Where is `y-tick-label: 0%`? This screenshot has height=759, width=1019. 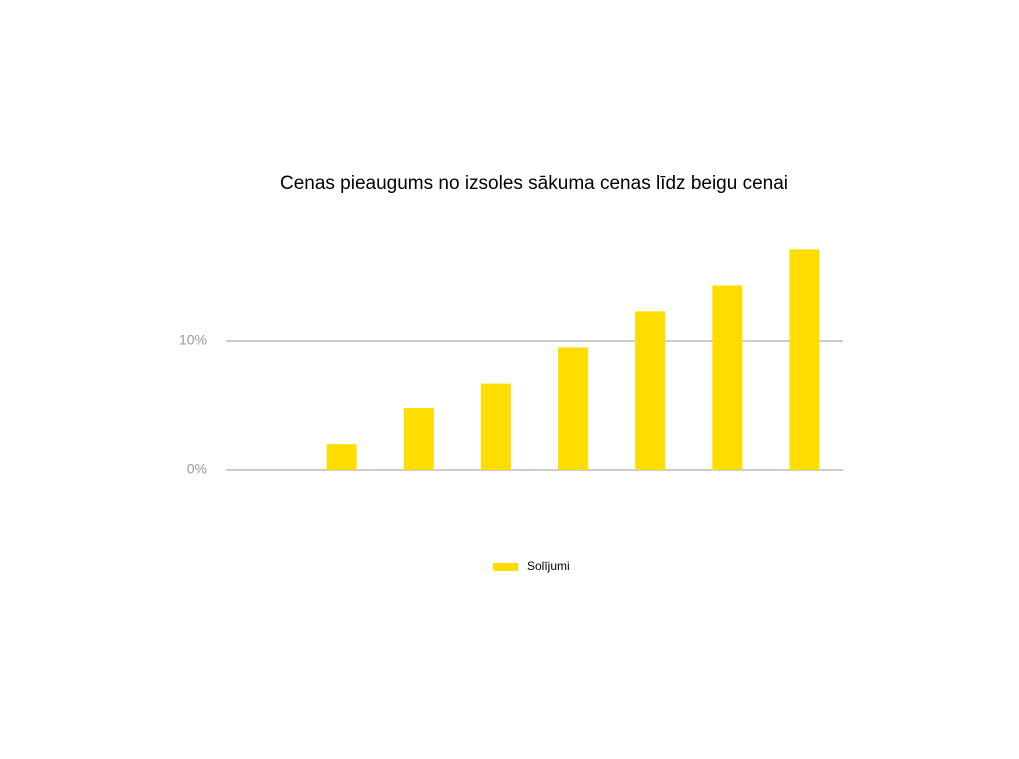 y-tick-label: 0% is located at coordinates (197, 469).